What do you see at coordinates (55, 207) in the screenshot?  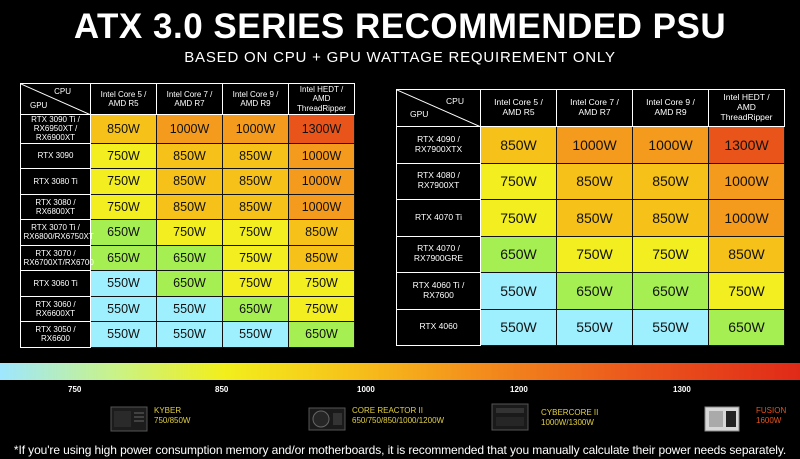 I see `gpu-row-header: RTX 3080 / RX6800XT` at bounding box center [55, 207].